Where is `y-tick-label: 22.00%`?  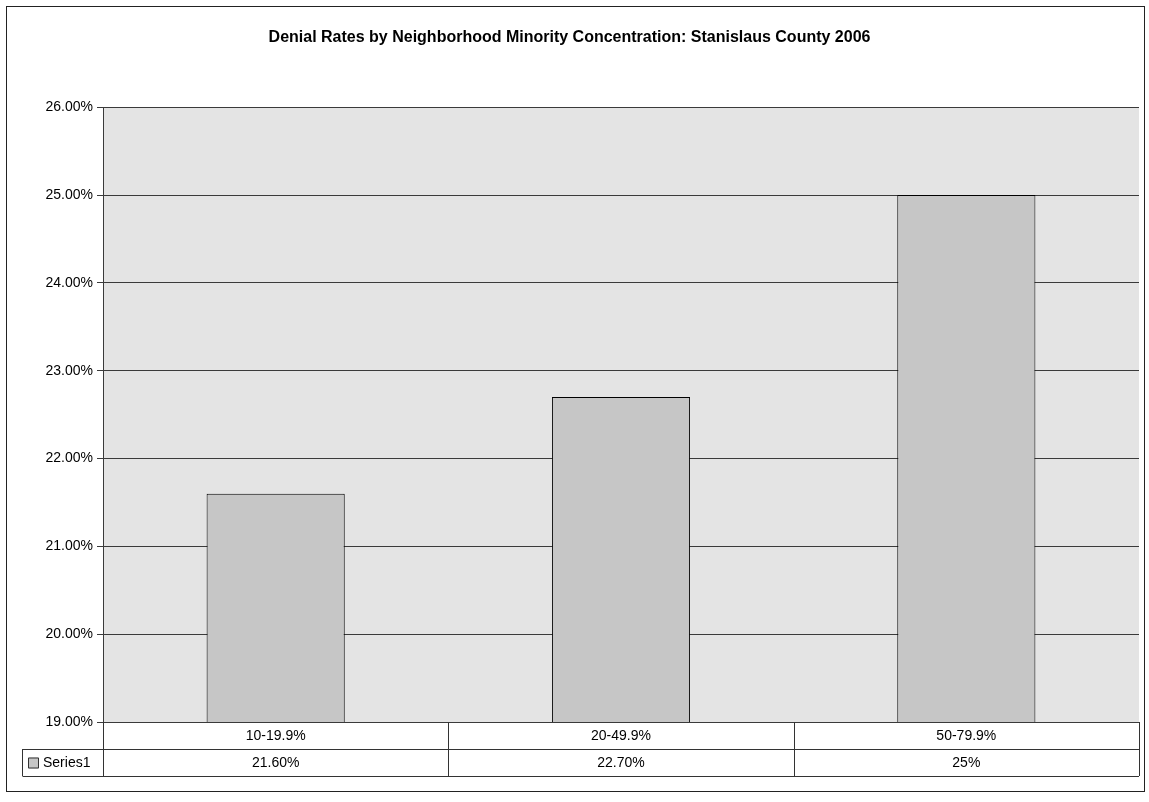 y-tick-label: 22.00% is located at coordinates (69, 457).